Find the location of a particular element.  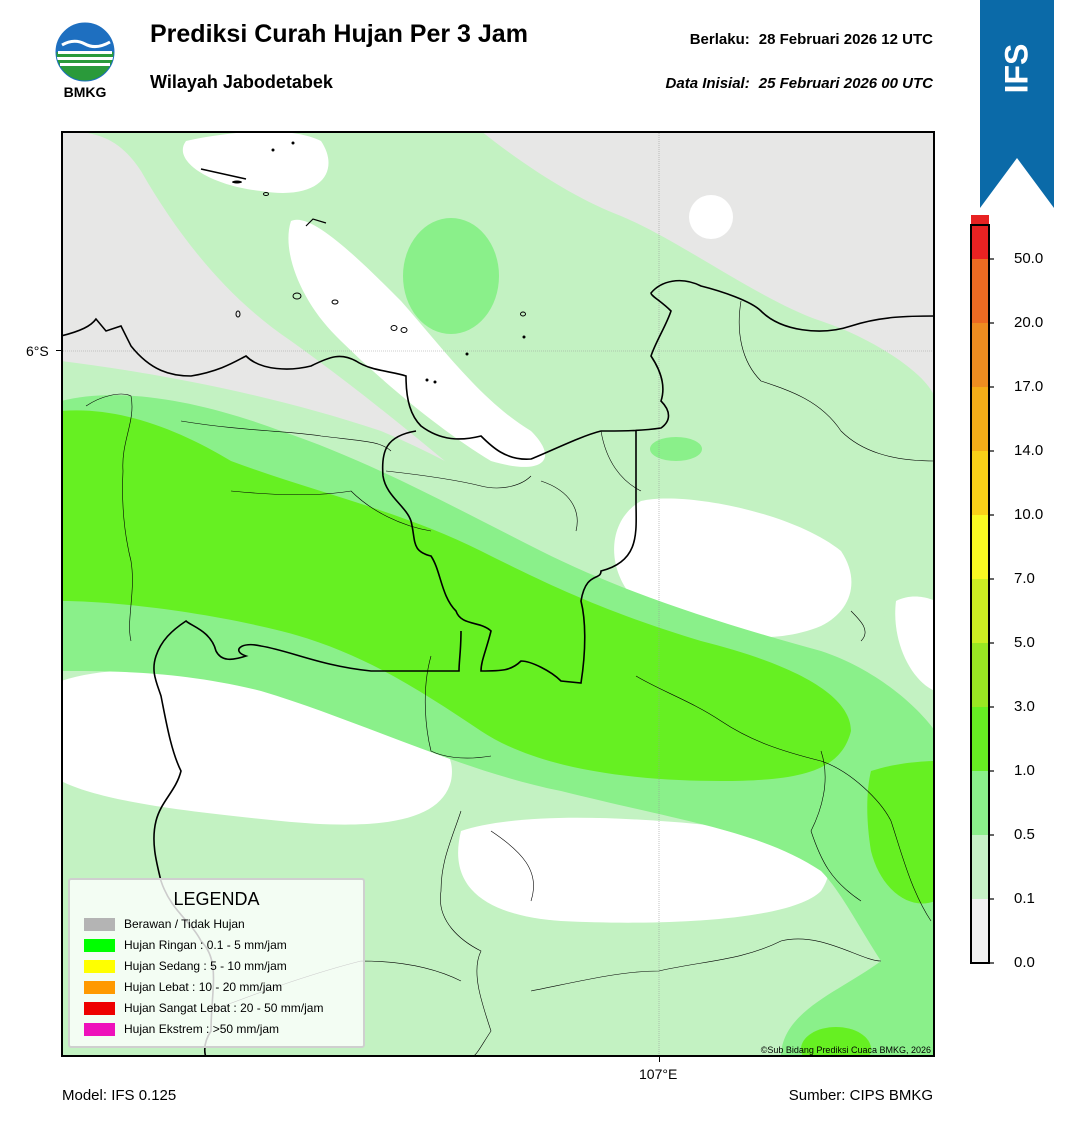

legend-item: Hujan Ekstrem : >50 mm/jam is located at coordinates (181, 1029).